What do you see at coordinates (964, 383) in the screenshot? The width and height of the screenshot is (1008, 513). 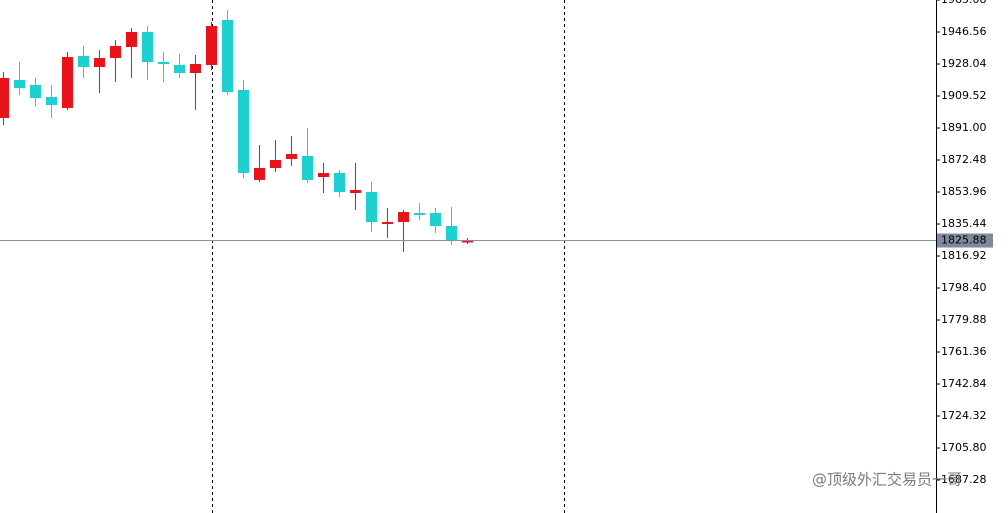 I see `y-tick-label: 1742.84` at bounding box center [964, 383].